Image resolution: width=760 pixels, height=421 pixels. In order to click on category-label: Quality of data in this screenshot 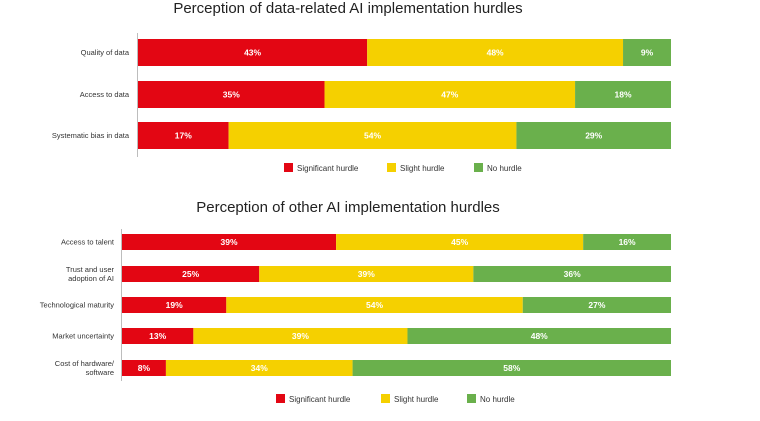, I will do `click(105, 52)`.